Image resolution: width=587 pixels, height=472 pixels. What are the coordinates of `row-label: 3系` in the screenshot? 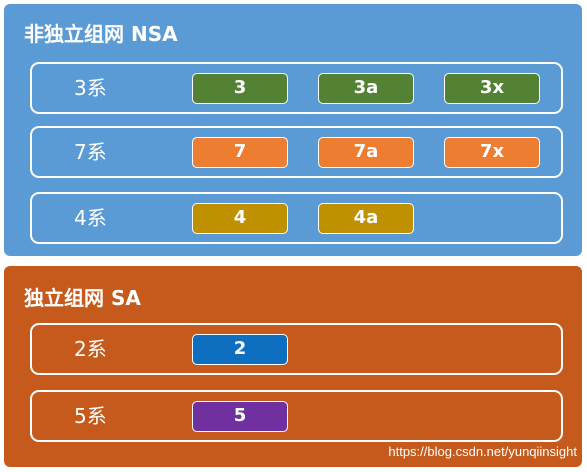 It's located at (90, 88).